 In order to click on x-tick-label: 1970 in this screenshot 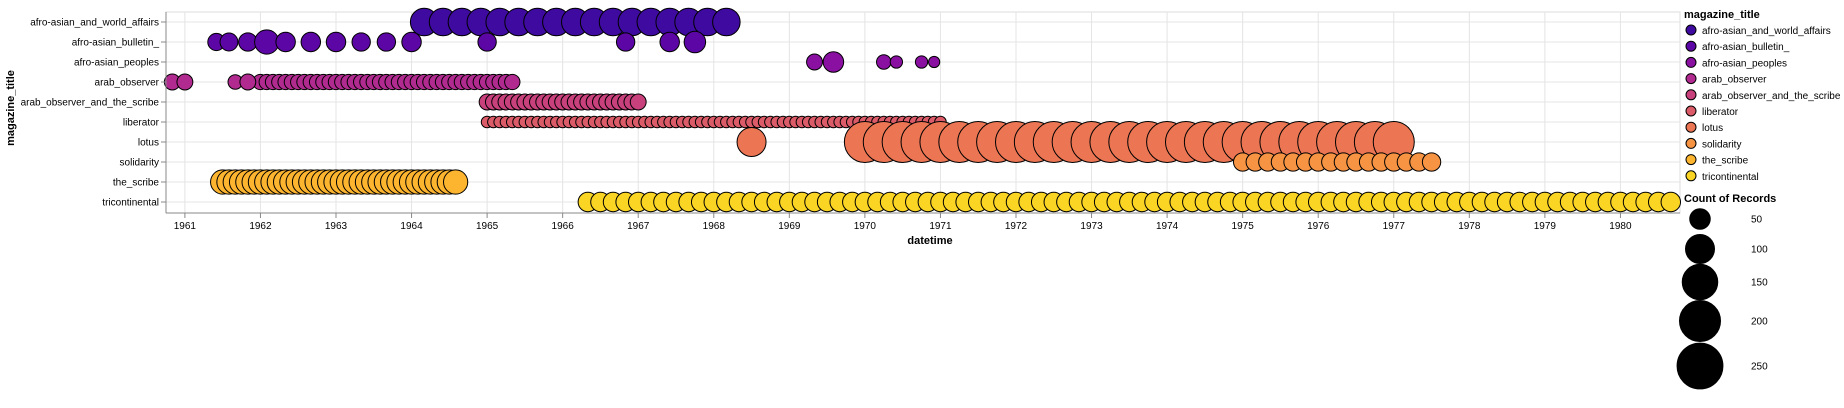, I will do `click(865, 226)`.